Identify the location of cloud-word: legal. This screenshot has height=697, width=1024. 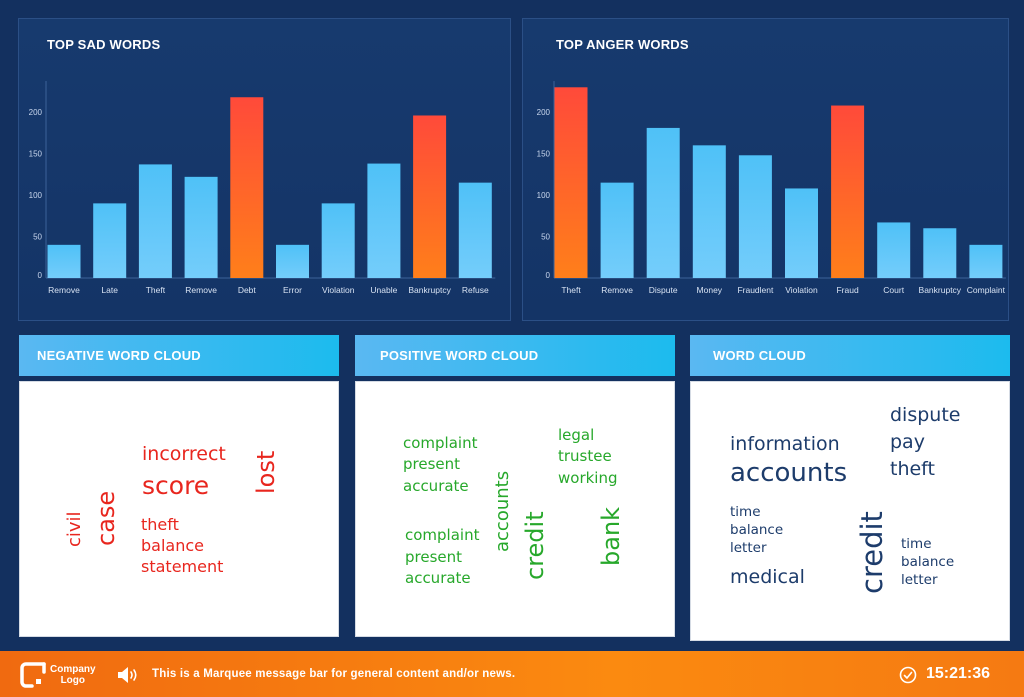
(576, 435).